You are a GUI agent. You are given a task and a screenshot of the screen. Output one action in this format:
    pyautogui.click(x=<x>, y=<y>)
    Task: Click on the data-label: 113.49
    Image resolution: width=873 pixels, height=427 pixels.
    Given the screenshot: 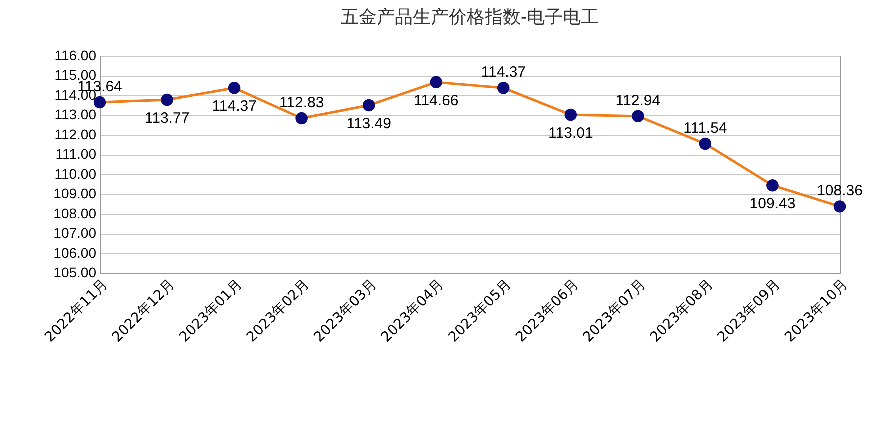 What is the action you would take?
    pyautogui.click(x=369, y=124)
    